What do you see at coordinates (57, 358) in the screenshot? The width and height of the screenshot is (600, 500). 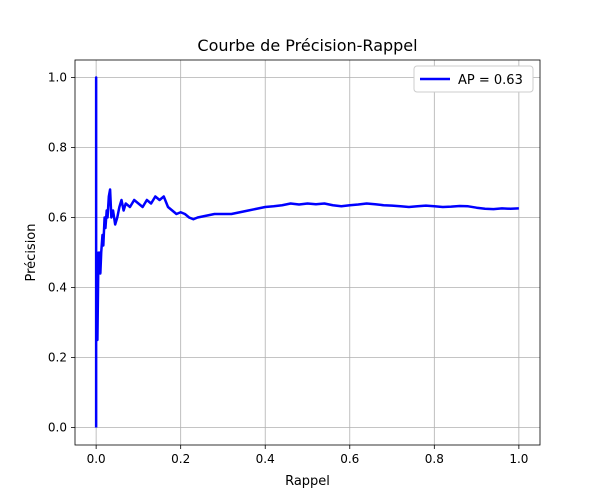 I see `y-tick-label: 0.2` at bounding box center [57, 358].